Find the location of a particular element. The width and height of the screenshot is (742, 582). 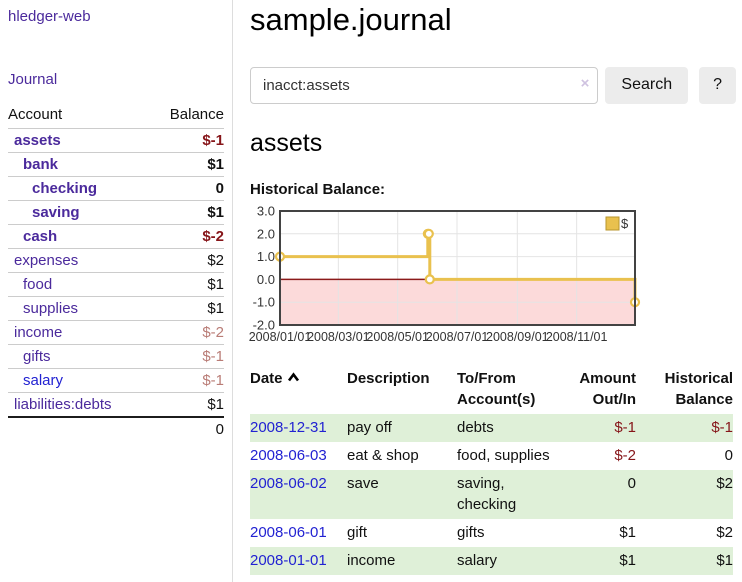

transaction-row: 2008-06-02 save saving, checking 0 $2 is located at coordinates (491, 494).